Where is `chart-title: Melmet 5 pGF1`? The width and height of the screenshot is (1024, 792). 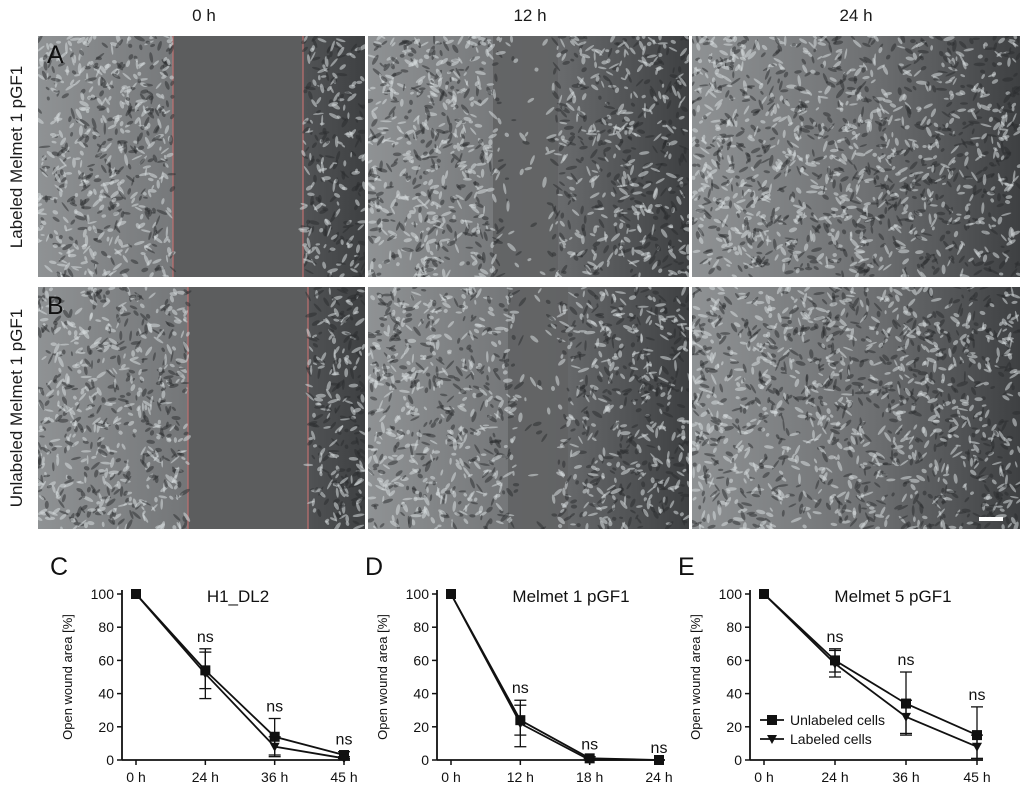
chart-title: Melmet 5 pGF1 is located at coordinates (892, 596).